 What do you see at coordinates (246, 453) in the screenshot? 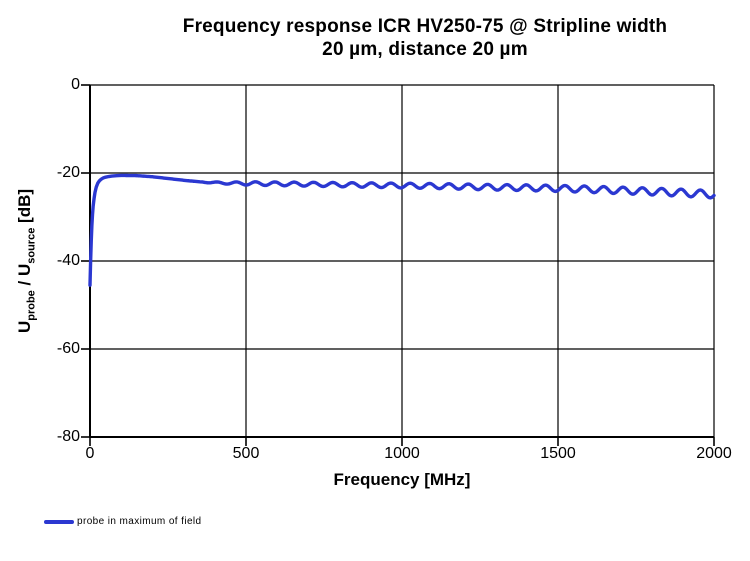
I see `x-tick-label: 500` at bounding box center [246, 453].